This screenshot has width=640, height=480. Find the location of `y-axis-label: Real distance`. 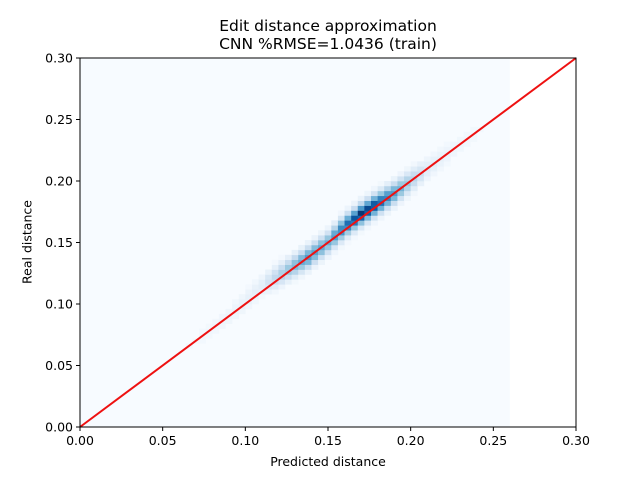

y-axis-label: Real distance is located at coordinates (27, 242).